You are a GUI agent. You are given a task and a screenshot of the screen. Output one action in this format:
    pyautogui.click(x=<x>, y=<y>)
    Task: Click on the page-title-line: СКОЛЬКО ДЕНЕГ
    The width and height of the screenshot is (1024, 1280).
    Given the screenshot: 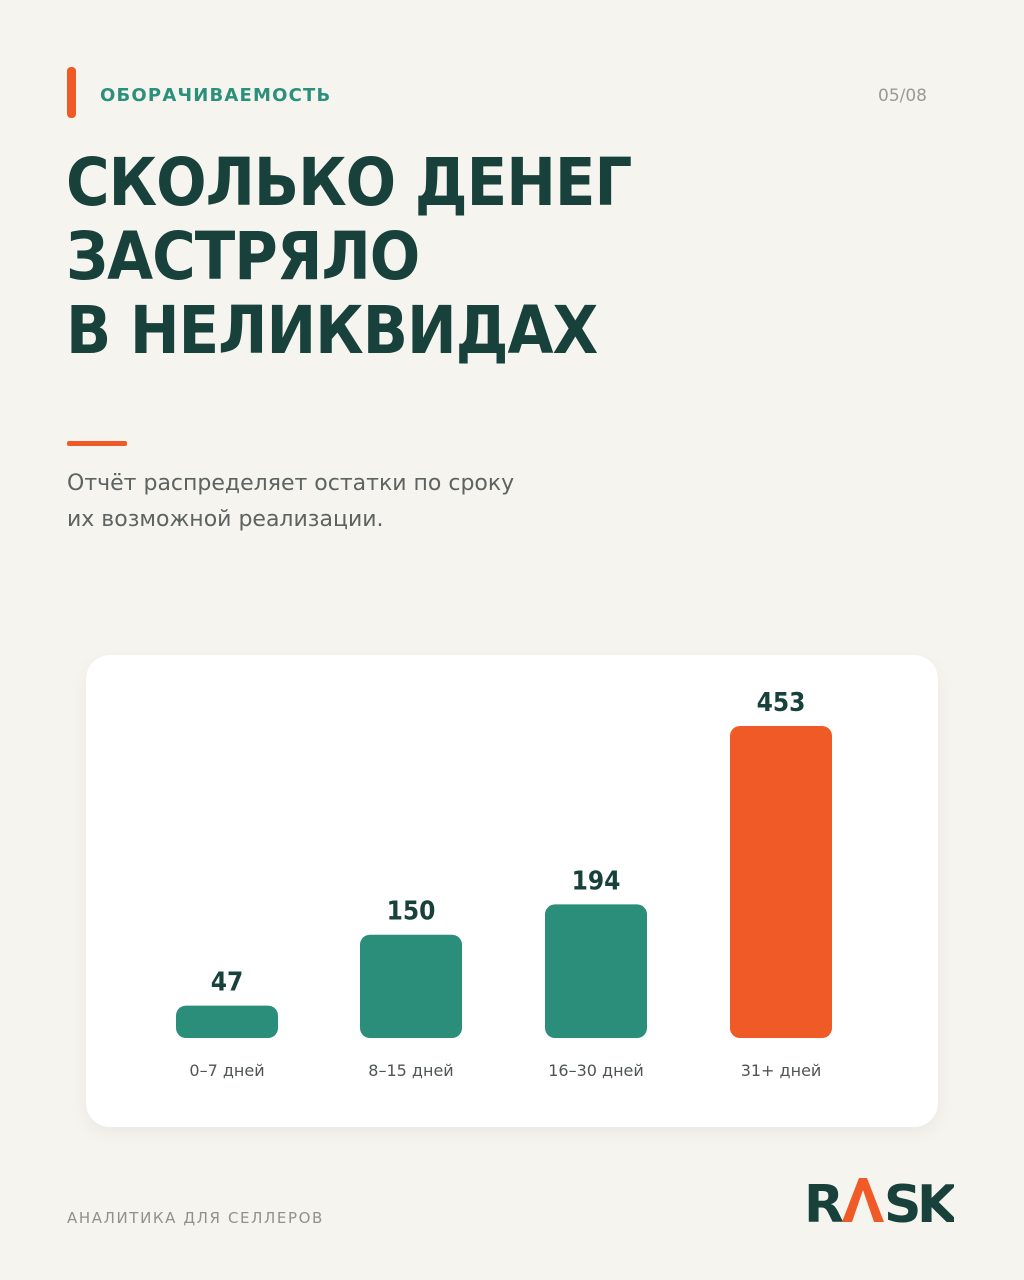 What is the action you would take?
    pyautogui.click(x=349, y=182)
    